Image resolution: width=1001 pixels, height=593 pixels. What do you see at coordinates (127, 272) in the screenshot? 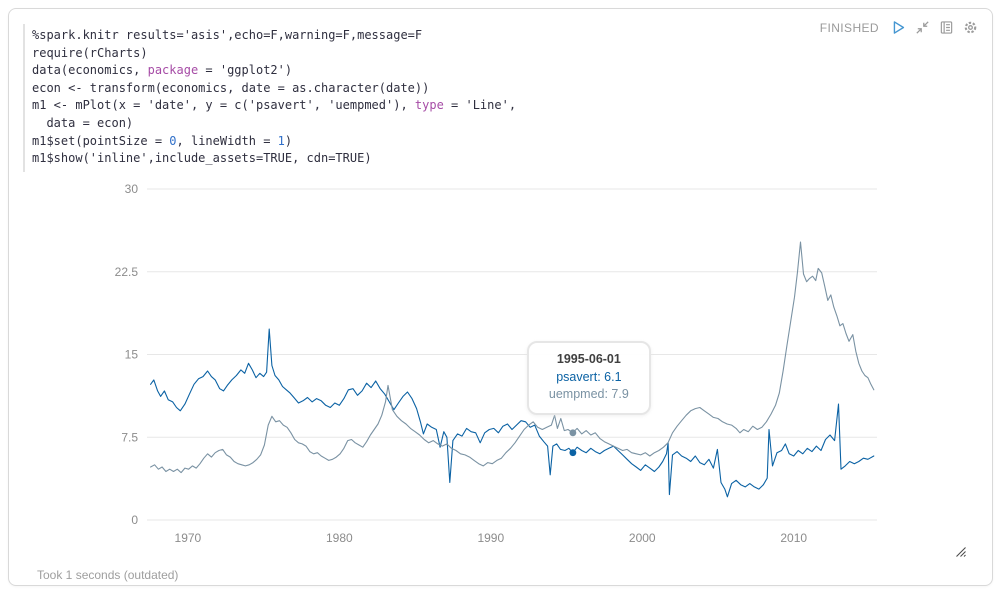
I see `y-axis-label: 22.5` at bounding box center [127, 272].